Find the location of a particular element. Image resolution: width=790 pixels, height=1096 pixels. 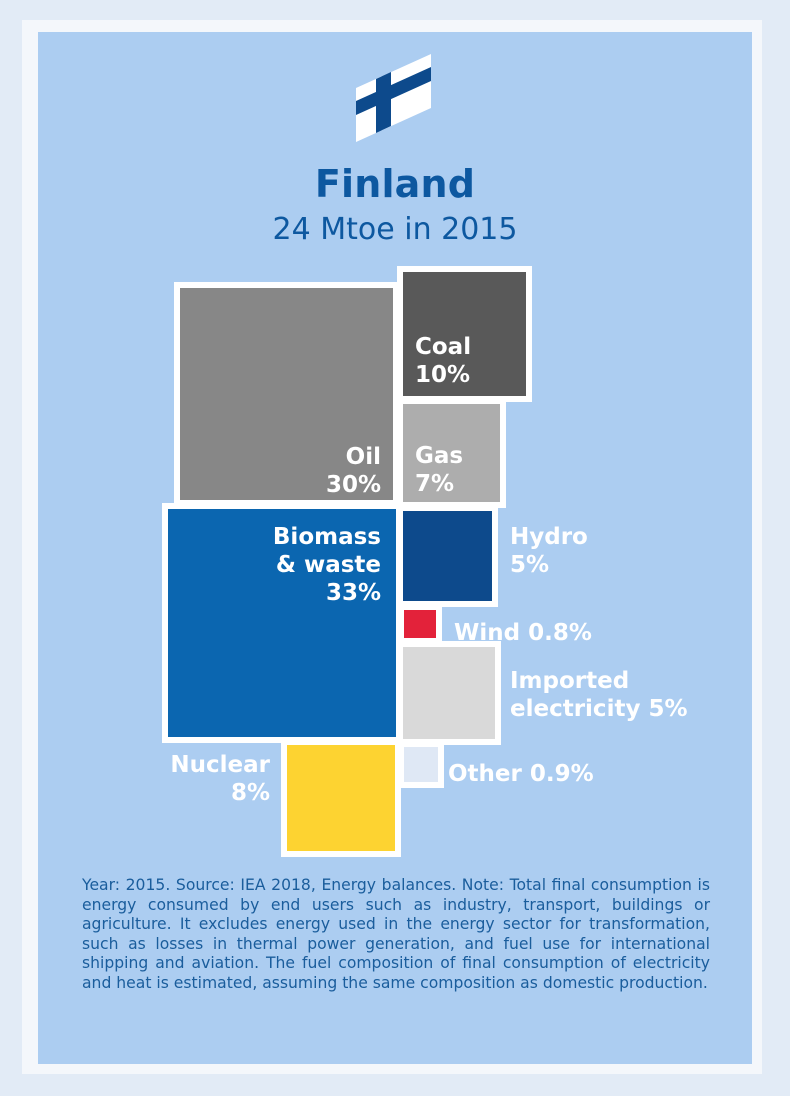

block-wind is located at coordinates (420, 624).